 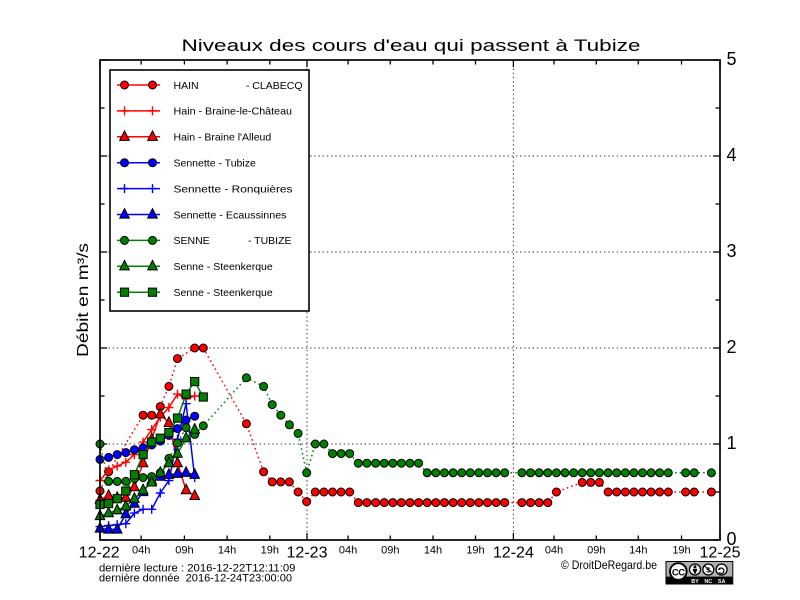 What do you see at coordinates (732, 155) in the screenshot?
I see `svg-text: 4` at bounding box center [732, 155].